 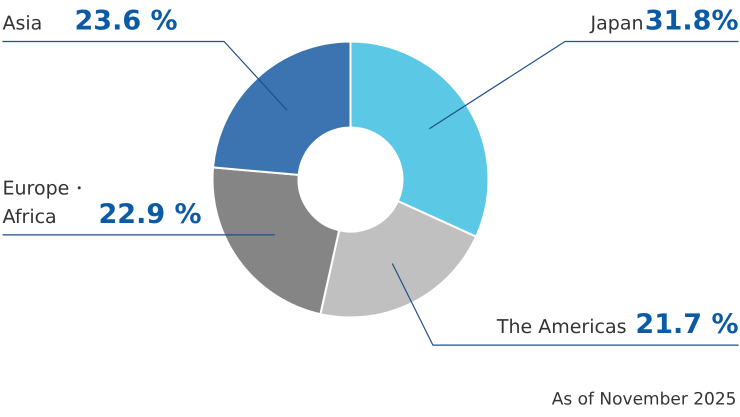 I want to click on data-label: 21.7 %, so click(x=687, y=324).